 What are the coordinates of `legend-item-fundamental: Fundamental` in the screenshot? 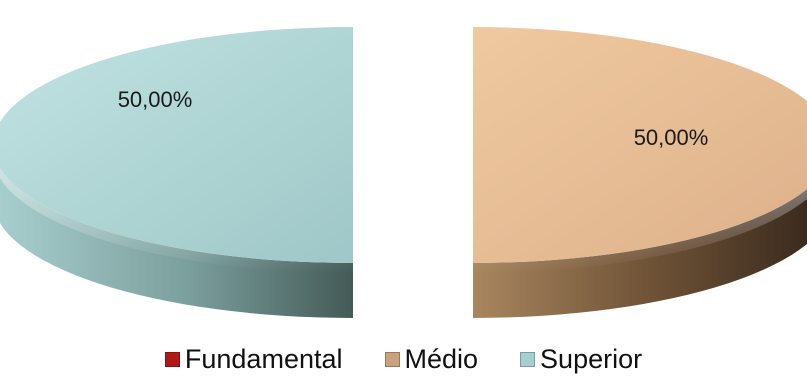 It's located at (253, 359).